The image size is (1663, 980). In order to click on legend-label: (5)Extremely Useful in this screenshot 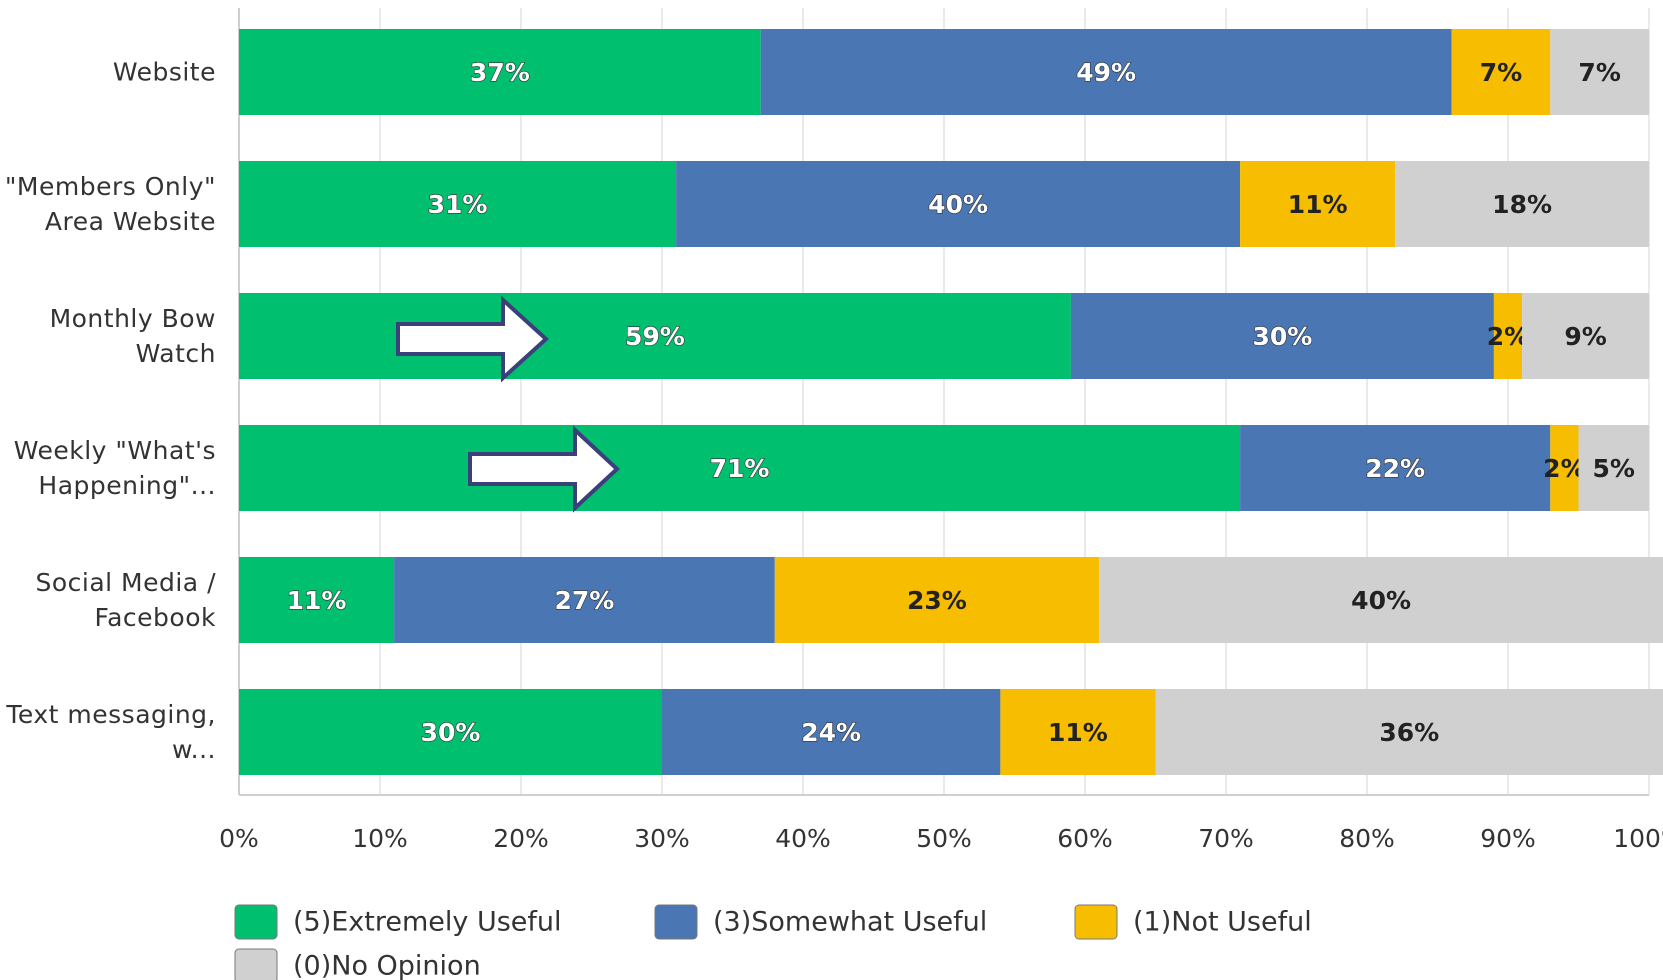, I will do `click(427, 922)`.